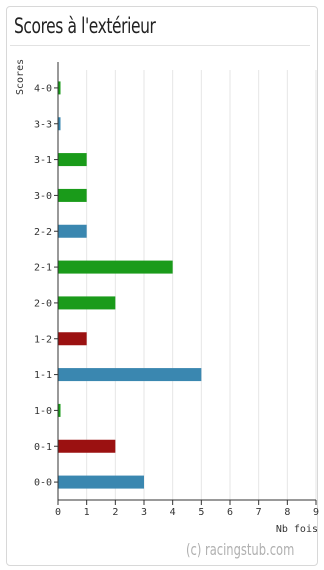 The width and height of the screenshot is (324, 570). I want to click on x-tick-label-5: 5, so click(201, 512).